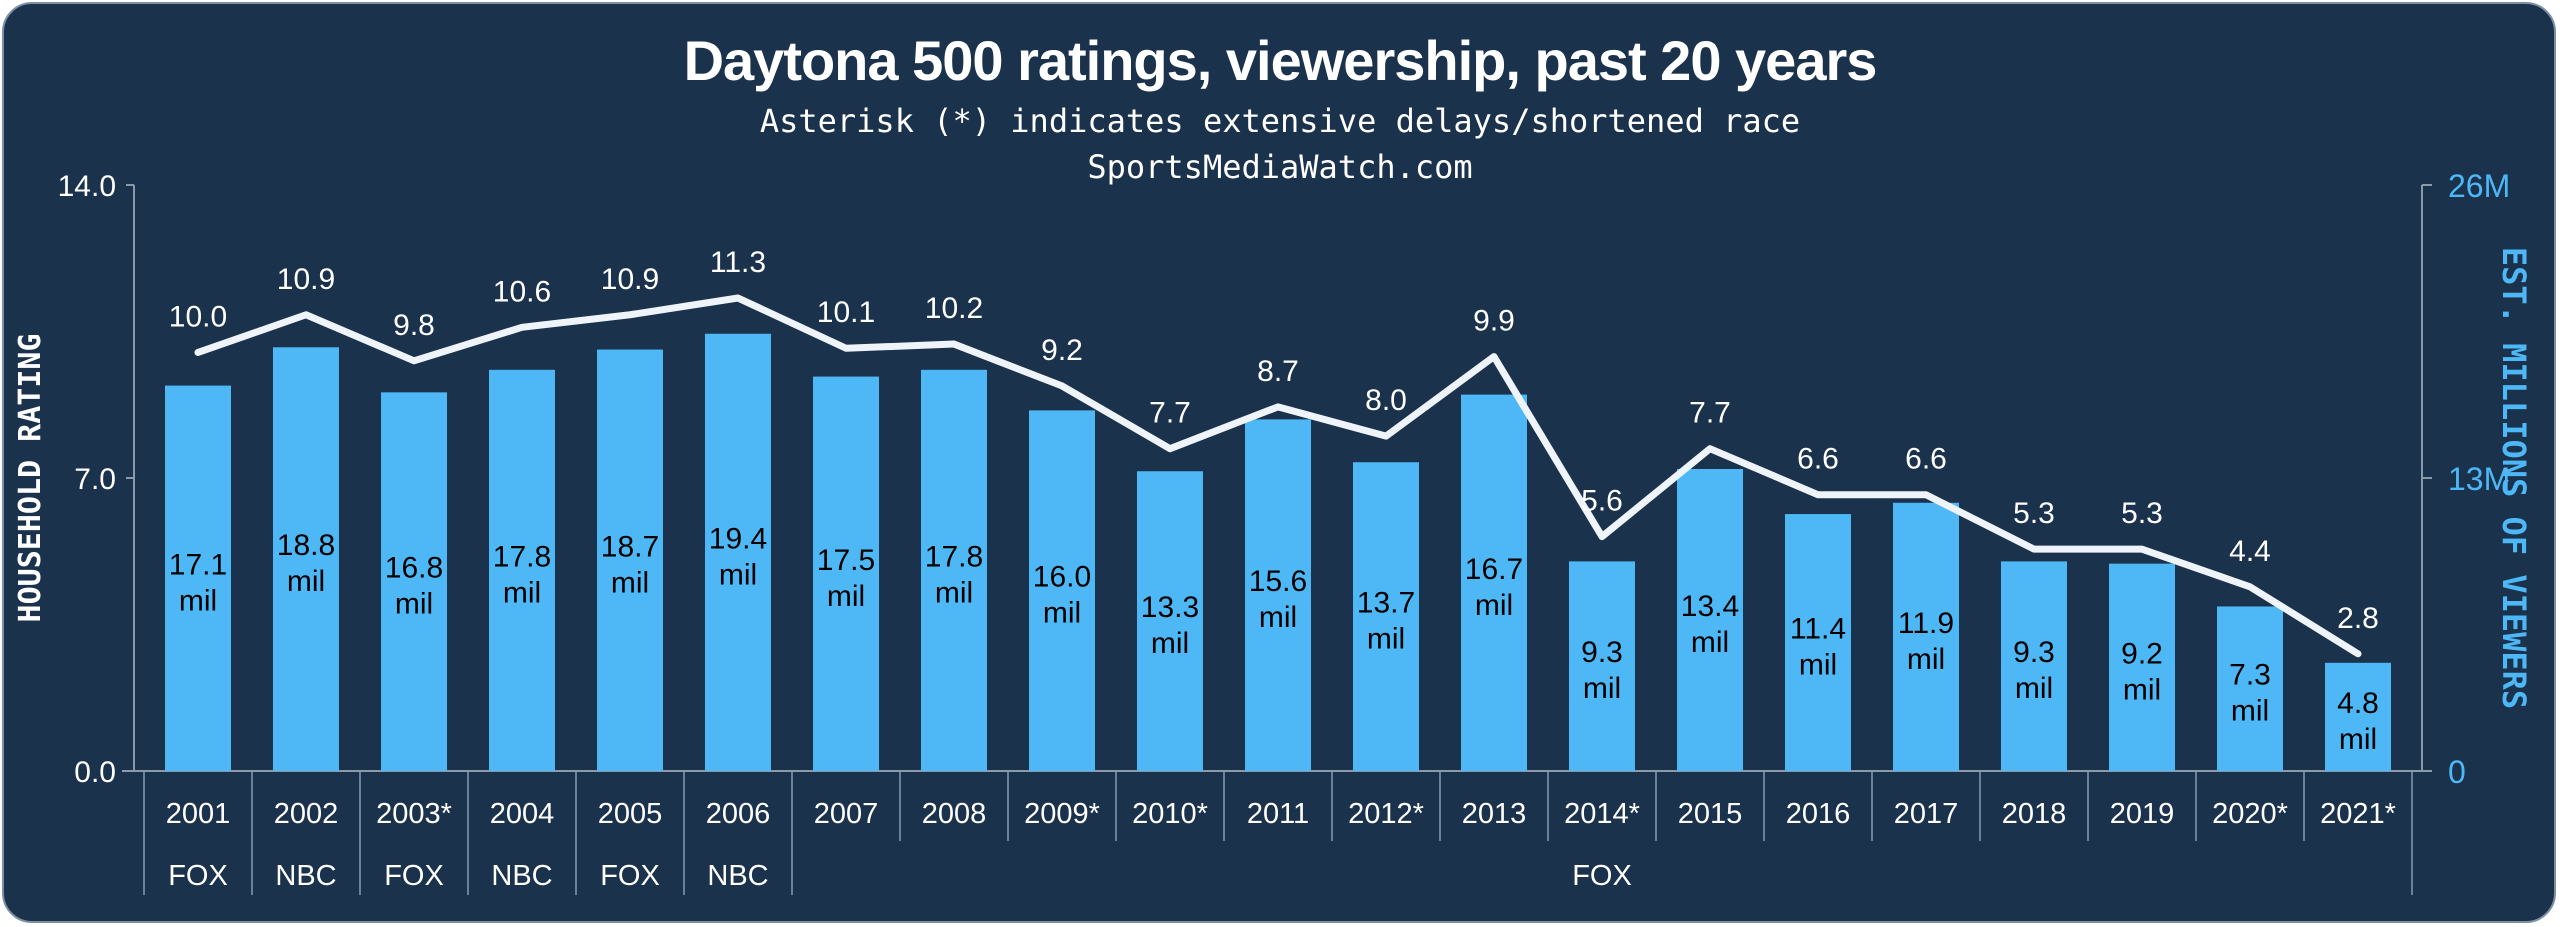  What do you see at coordinates (414, 325) in the screenshot?
I see `rating-label: 9.8` at bounding box center [414, 325].